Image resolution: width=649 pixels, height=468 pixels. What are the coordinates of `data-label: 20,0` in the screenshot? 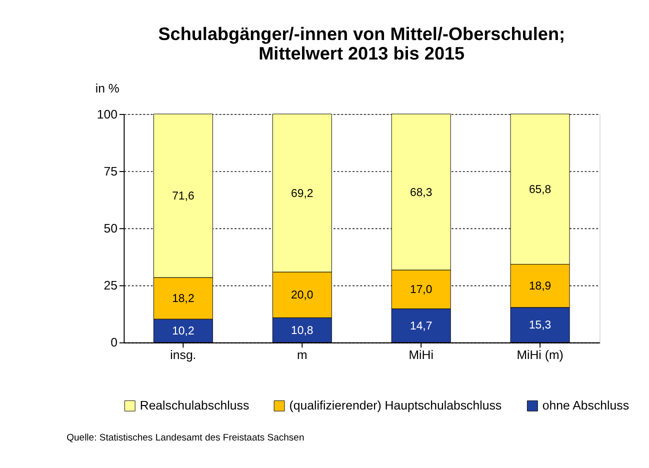 It's located at (302, 296).